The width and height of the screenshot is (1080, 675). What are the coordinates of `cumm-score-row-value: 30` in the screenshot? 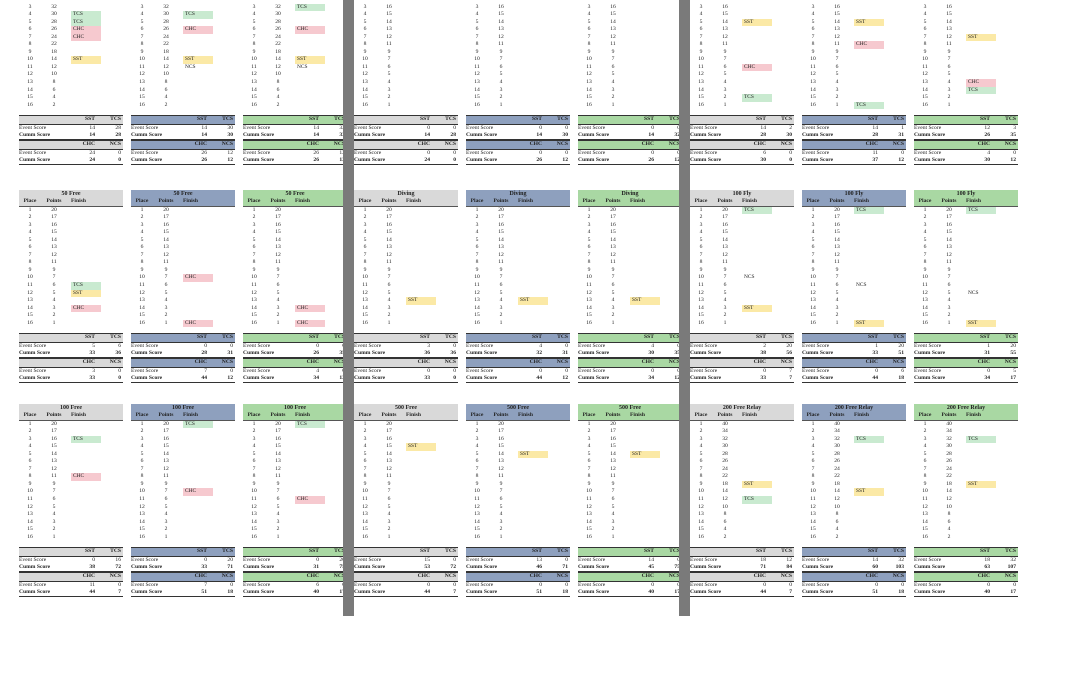 It's located at (565, 135).